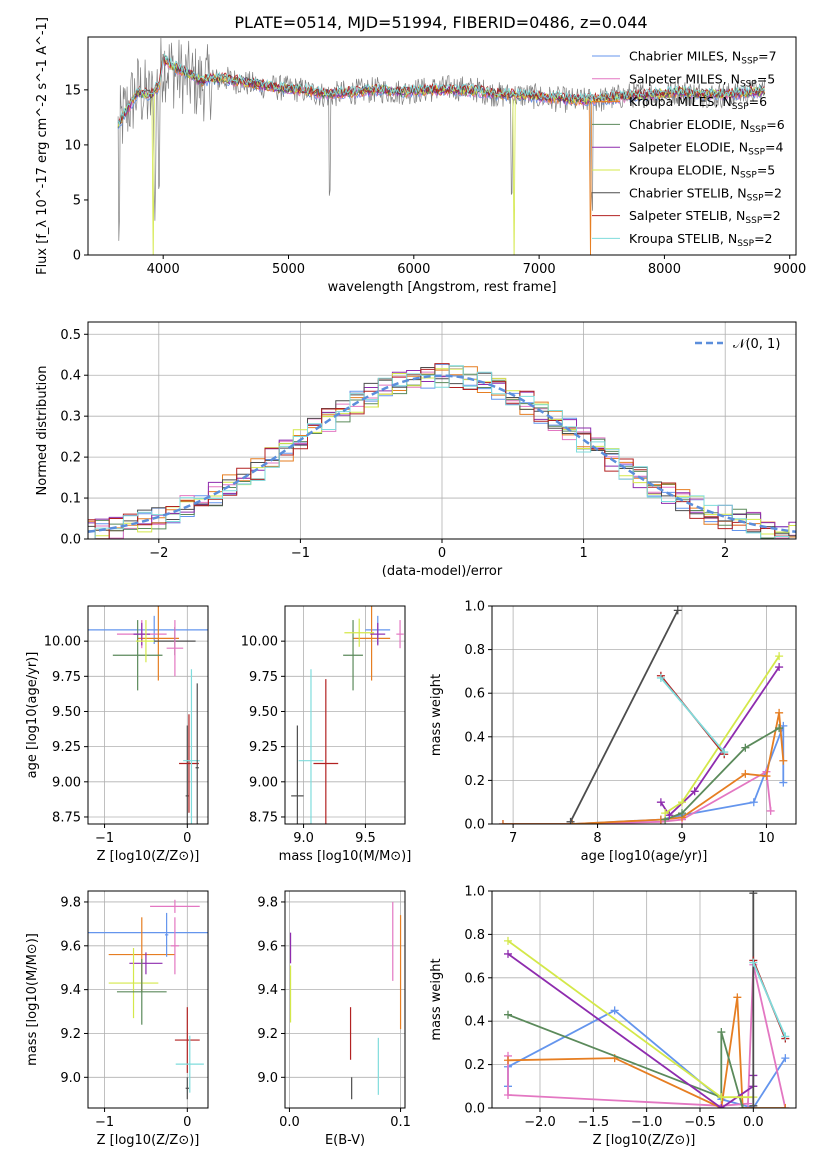  Describe the element at coordinates (70, 946) in the screenshot. I see `y-tick-label: 9.6` at that location.